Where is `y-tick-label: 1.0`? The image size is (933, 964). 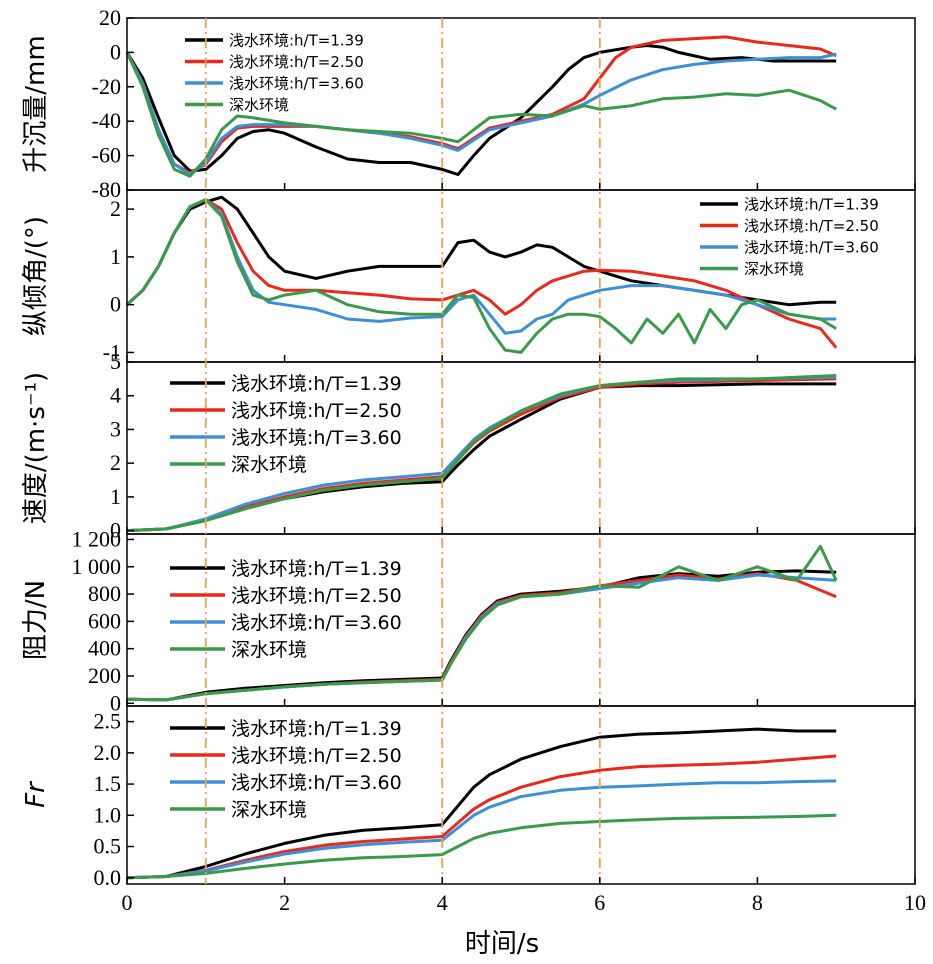
y-tick-label: 1.0 is located at coordinates (108, 814).